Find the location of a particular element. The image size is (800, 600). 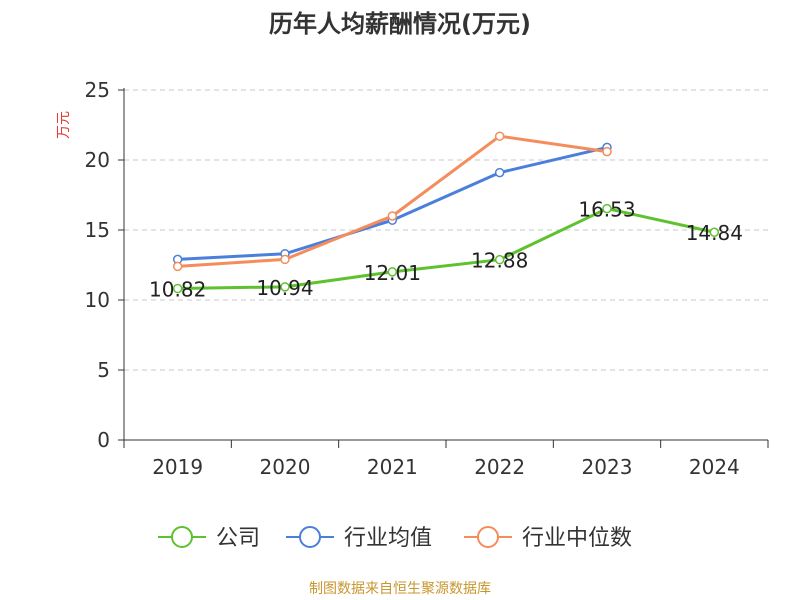

data-label: 10.94 is located at coordinates (284, 288).